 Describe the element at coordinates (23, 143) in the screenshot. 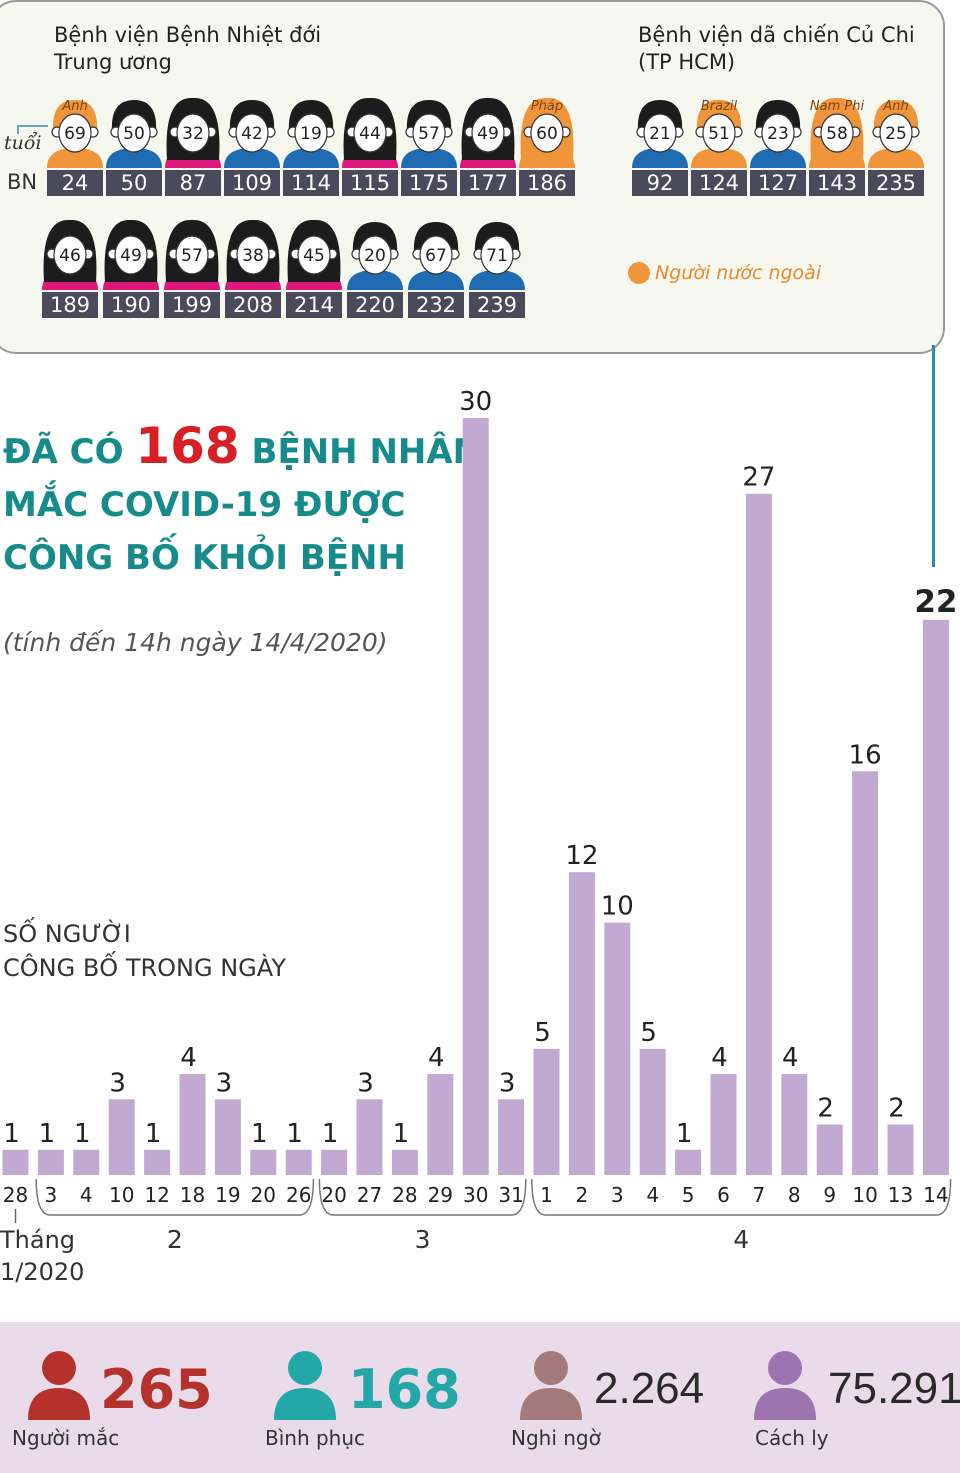

I see `age-label: tuổi` at that location.